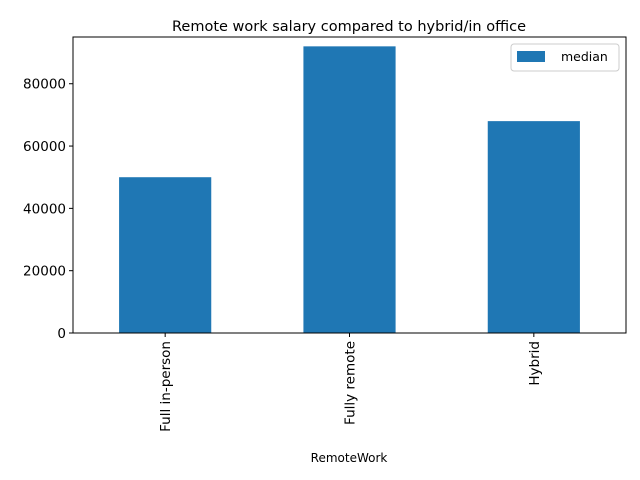 The height and width of the screenshot is (480, 640). Describe the element at coordinates (584, 56) in the screenshot. I see `legend-label: median` at that location.